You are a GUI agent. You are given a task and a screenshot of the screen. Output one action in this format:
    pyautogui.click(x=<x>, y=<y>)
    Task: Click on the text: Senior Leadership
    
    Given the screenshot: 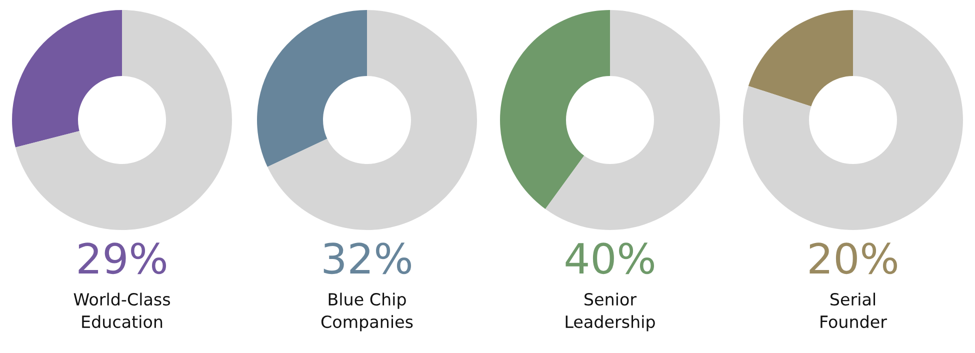 What is the action you would take?
    pyautogui.click(x=610, y=312)
    